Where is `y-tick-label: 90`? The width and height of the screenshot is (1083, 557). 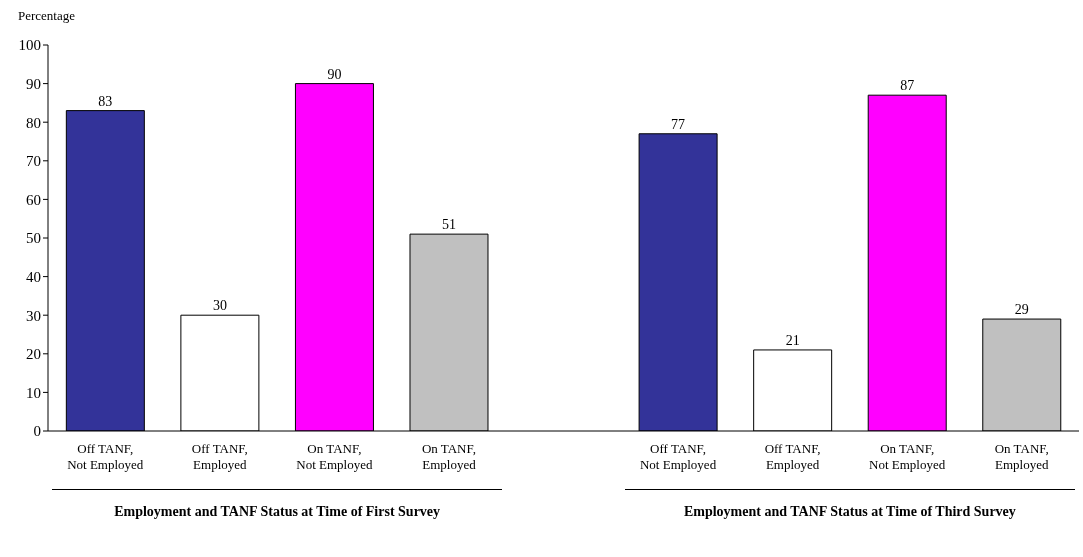 y-tick-label: 90 is located at coordinates (33, 83).